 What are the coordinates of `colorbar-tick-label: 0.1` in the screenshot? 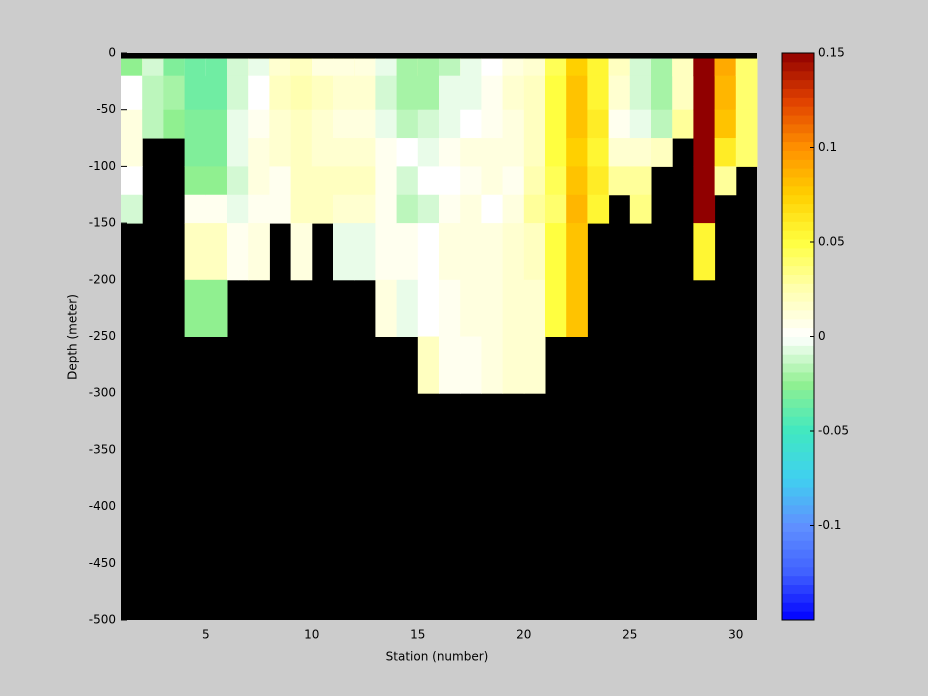 It's located at (827, 147).